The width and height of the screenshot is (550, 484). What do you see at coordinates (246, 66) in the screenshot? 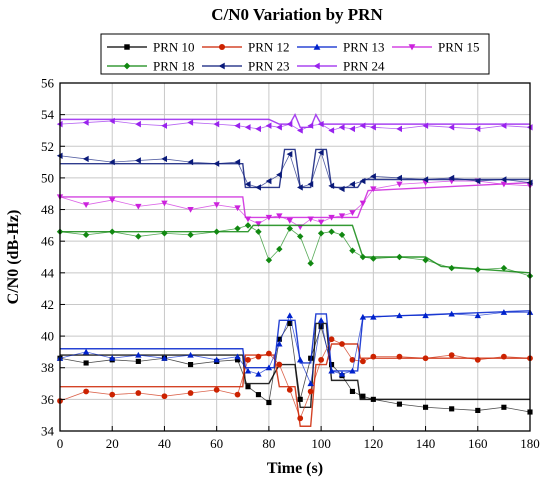
I see `legend-item: PRN 23` at bounding box center [246, 66].